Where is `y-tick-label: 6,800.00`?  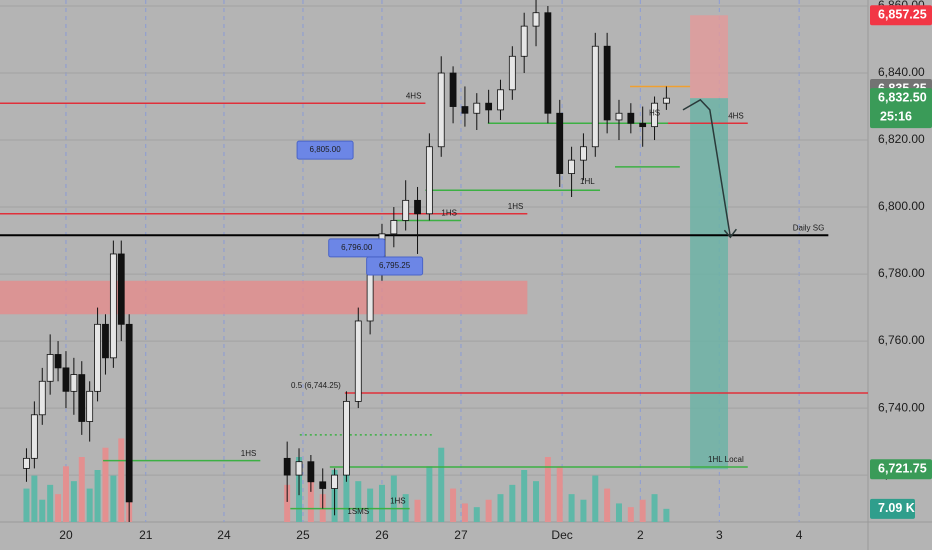
y-tick-label: 6,800.00 is located at coordinates (901, 206).